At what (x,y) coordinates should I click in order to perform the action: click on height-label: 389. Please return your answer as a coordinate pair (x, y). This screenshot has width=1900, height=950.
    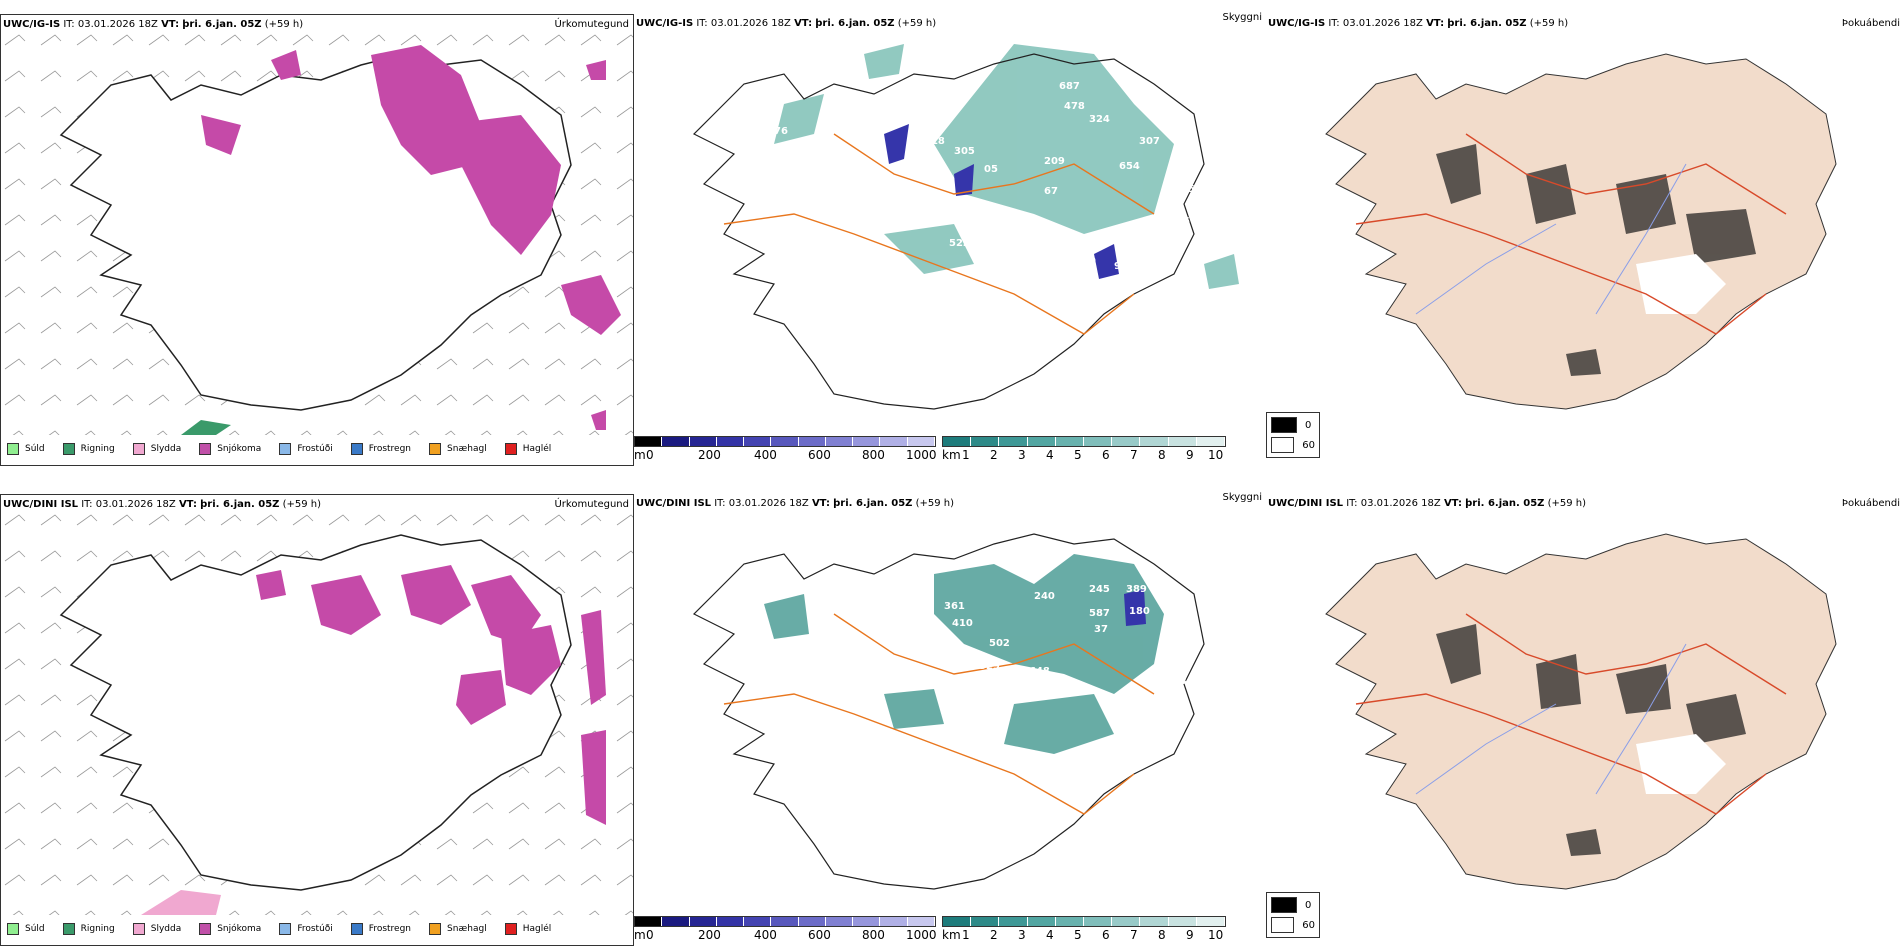
    Looking at the image, I should click on (1136, 589).